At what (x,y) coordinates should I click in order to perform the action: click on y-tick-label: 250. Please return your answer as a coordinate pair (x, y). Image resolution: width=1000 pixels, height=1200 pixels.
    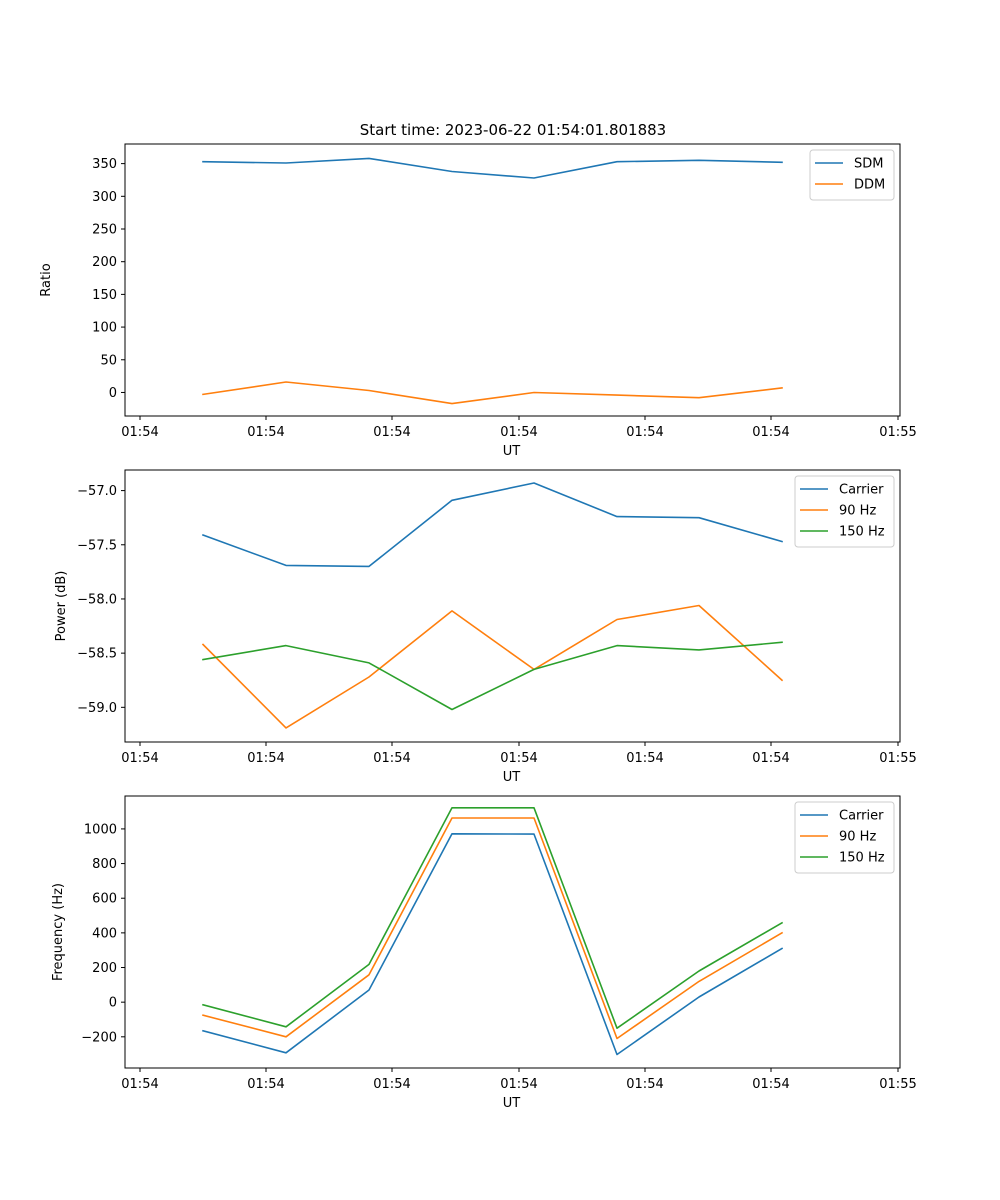
    Looking at the image, I should click on (104, 230).